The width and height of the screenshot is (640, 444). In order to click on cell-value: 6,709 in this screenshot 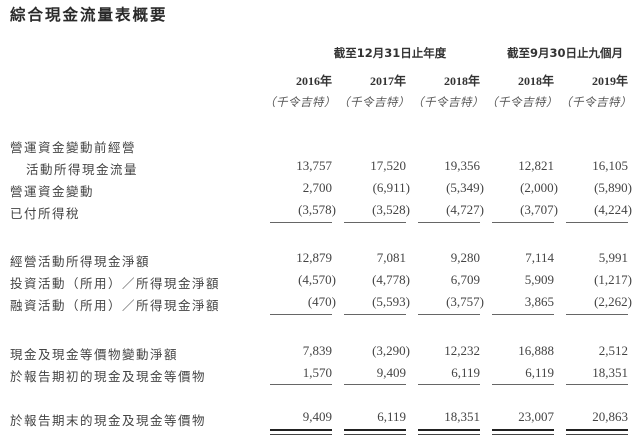, I will do `click(465, 279)`.